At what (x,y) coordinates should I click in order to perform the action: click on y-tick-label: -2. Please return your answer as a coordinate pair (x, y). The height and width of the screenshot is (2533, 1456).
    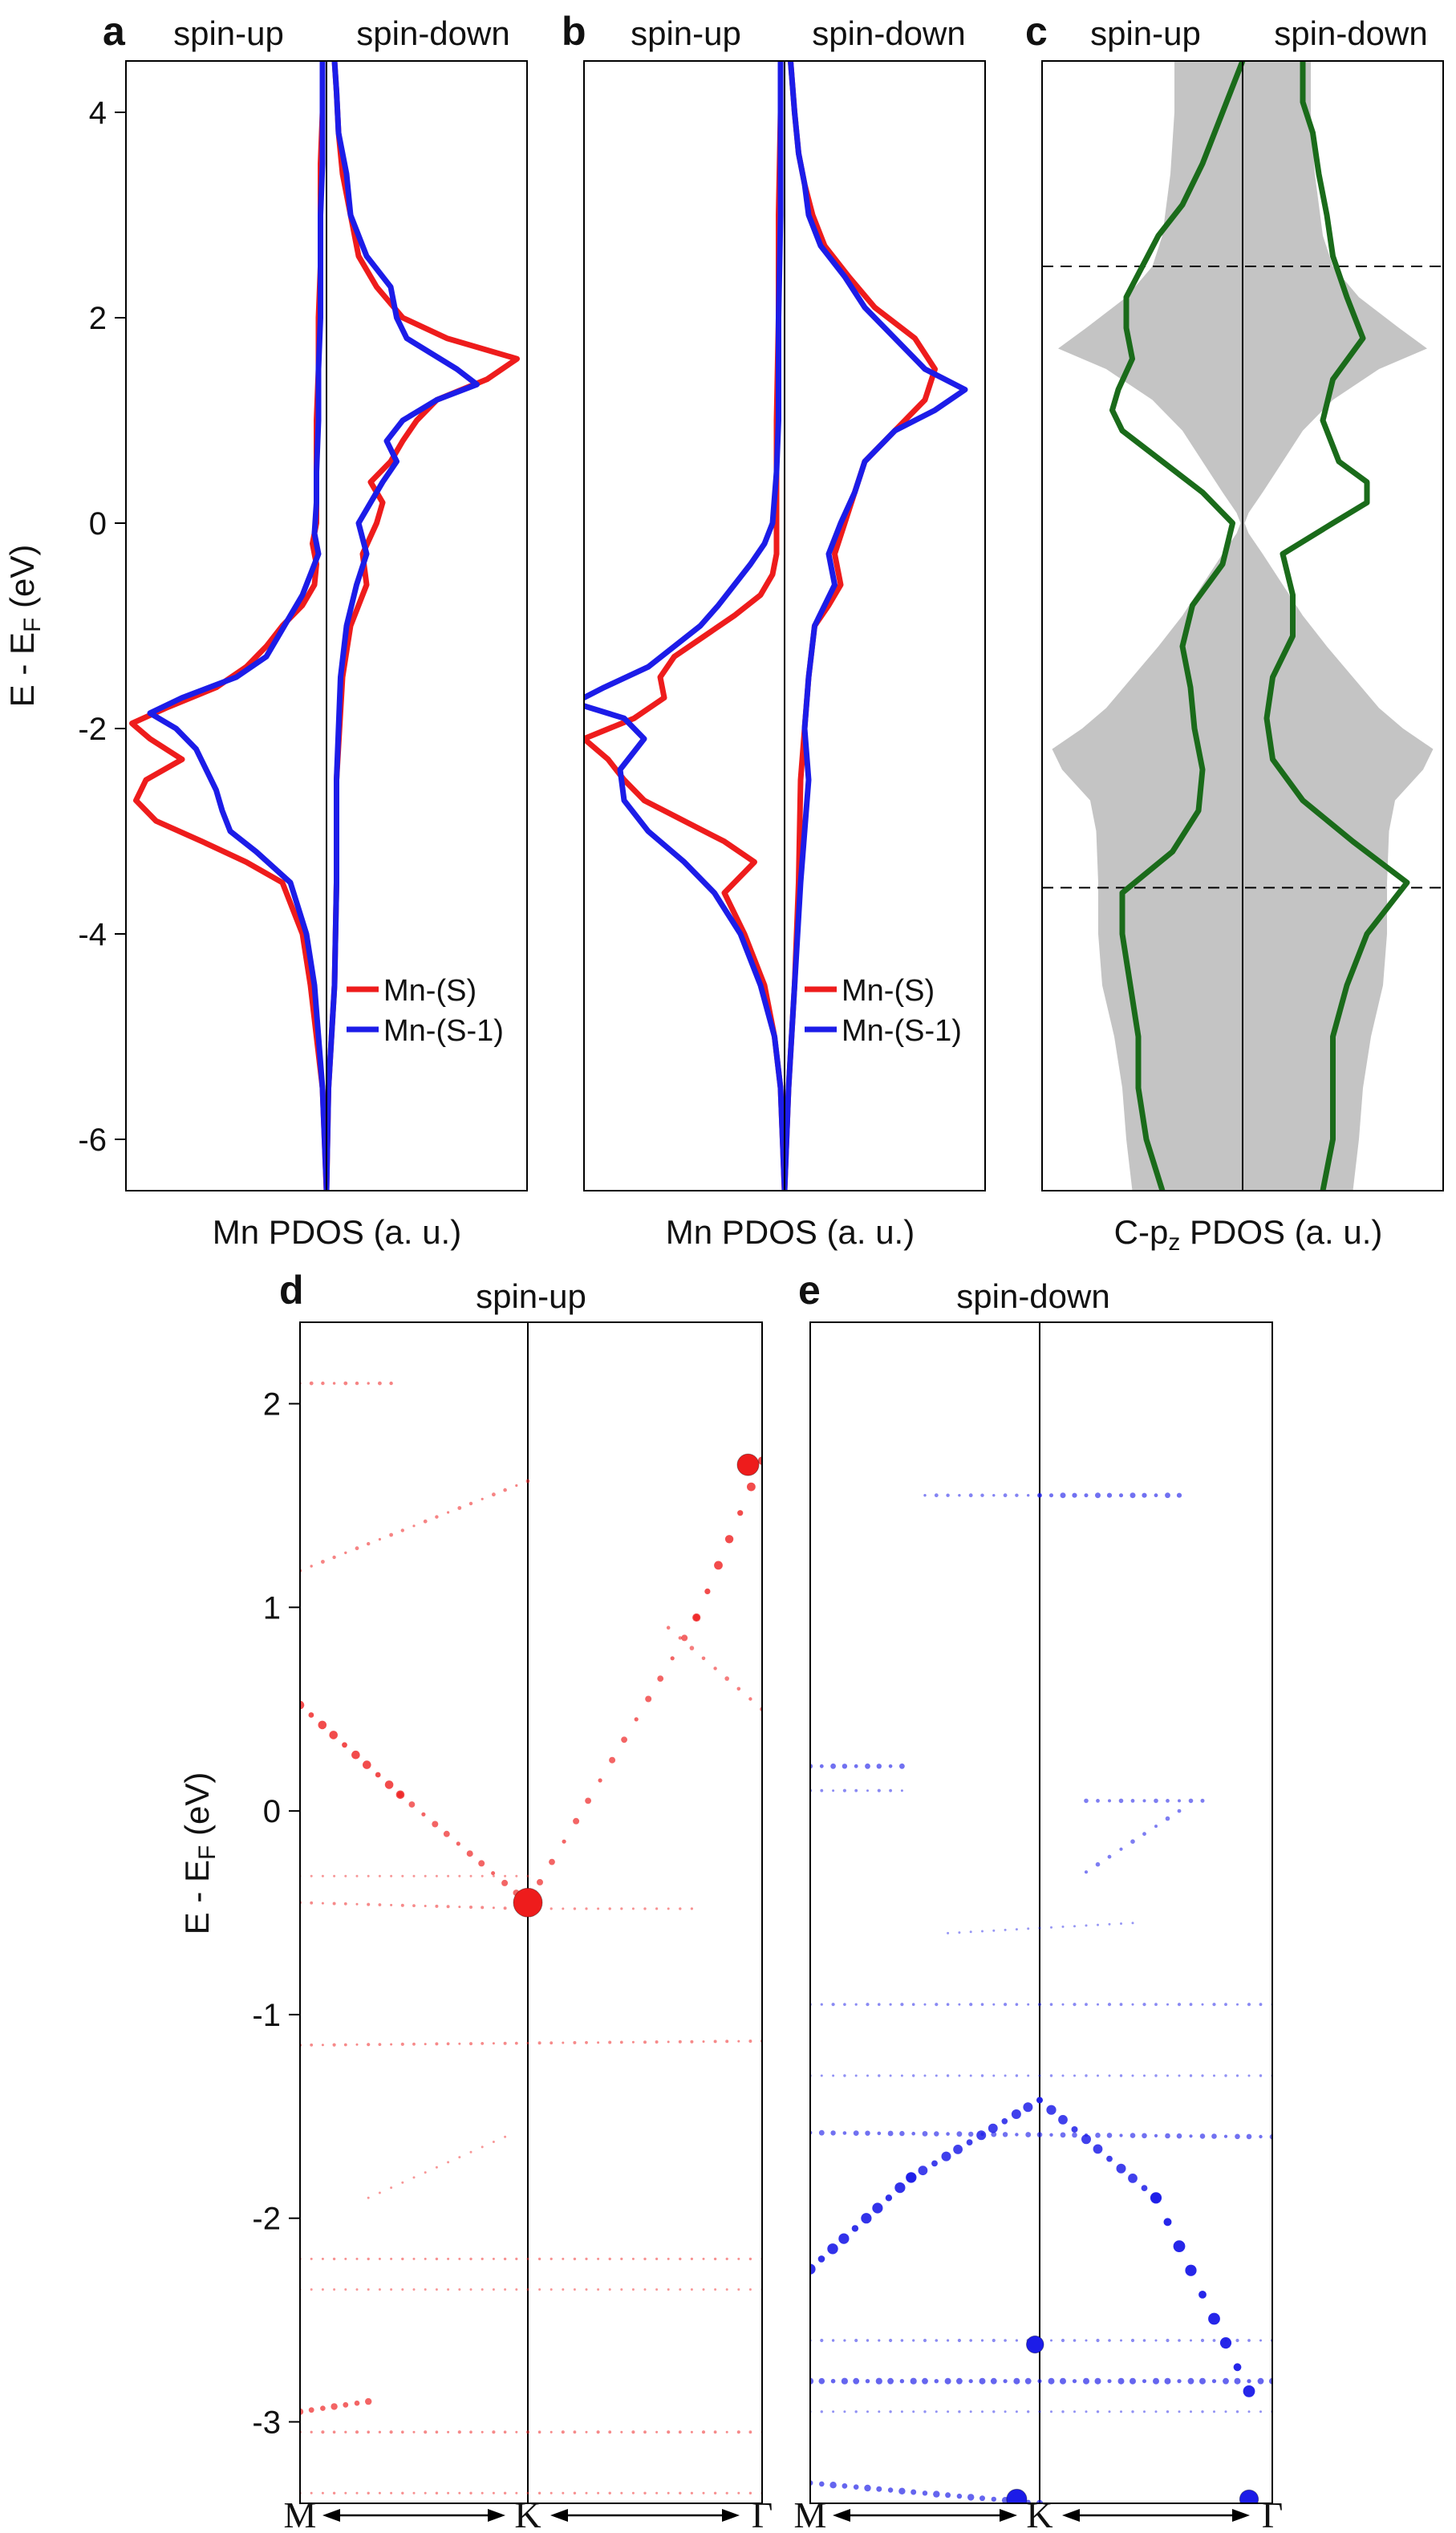
    Looking at the image, I should click on (92, 729).